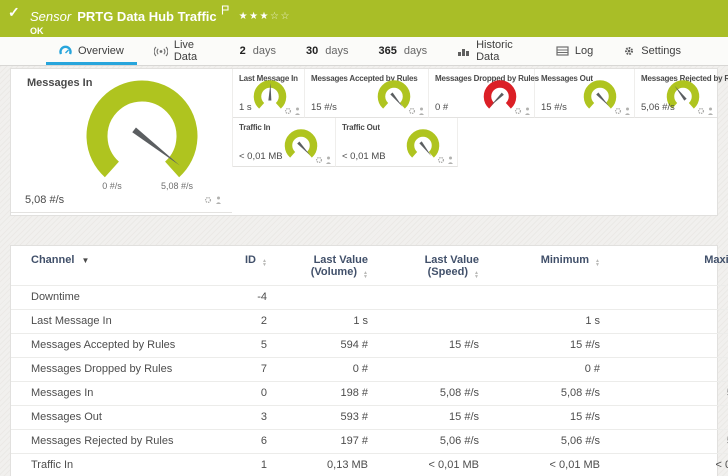 The width and height of the screenshot is (728, 476). I want to click on tab-label: Settings, so click(661, 51).